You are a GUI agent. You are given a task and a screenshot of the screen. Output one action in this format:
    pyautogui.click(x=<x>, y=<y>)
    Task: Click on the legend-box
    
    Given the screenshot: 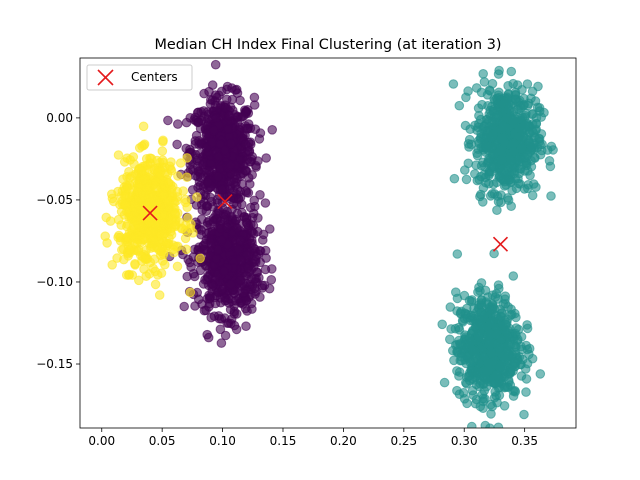 What is the action you would take?
    pyautogui.click(x=139, y=77)
    